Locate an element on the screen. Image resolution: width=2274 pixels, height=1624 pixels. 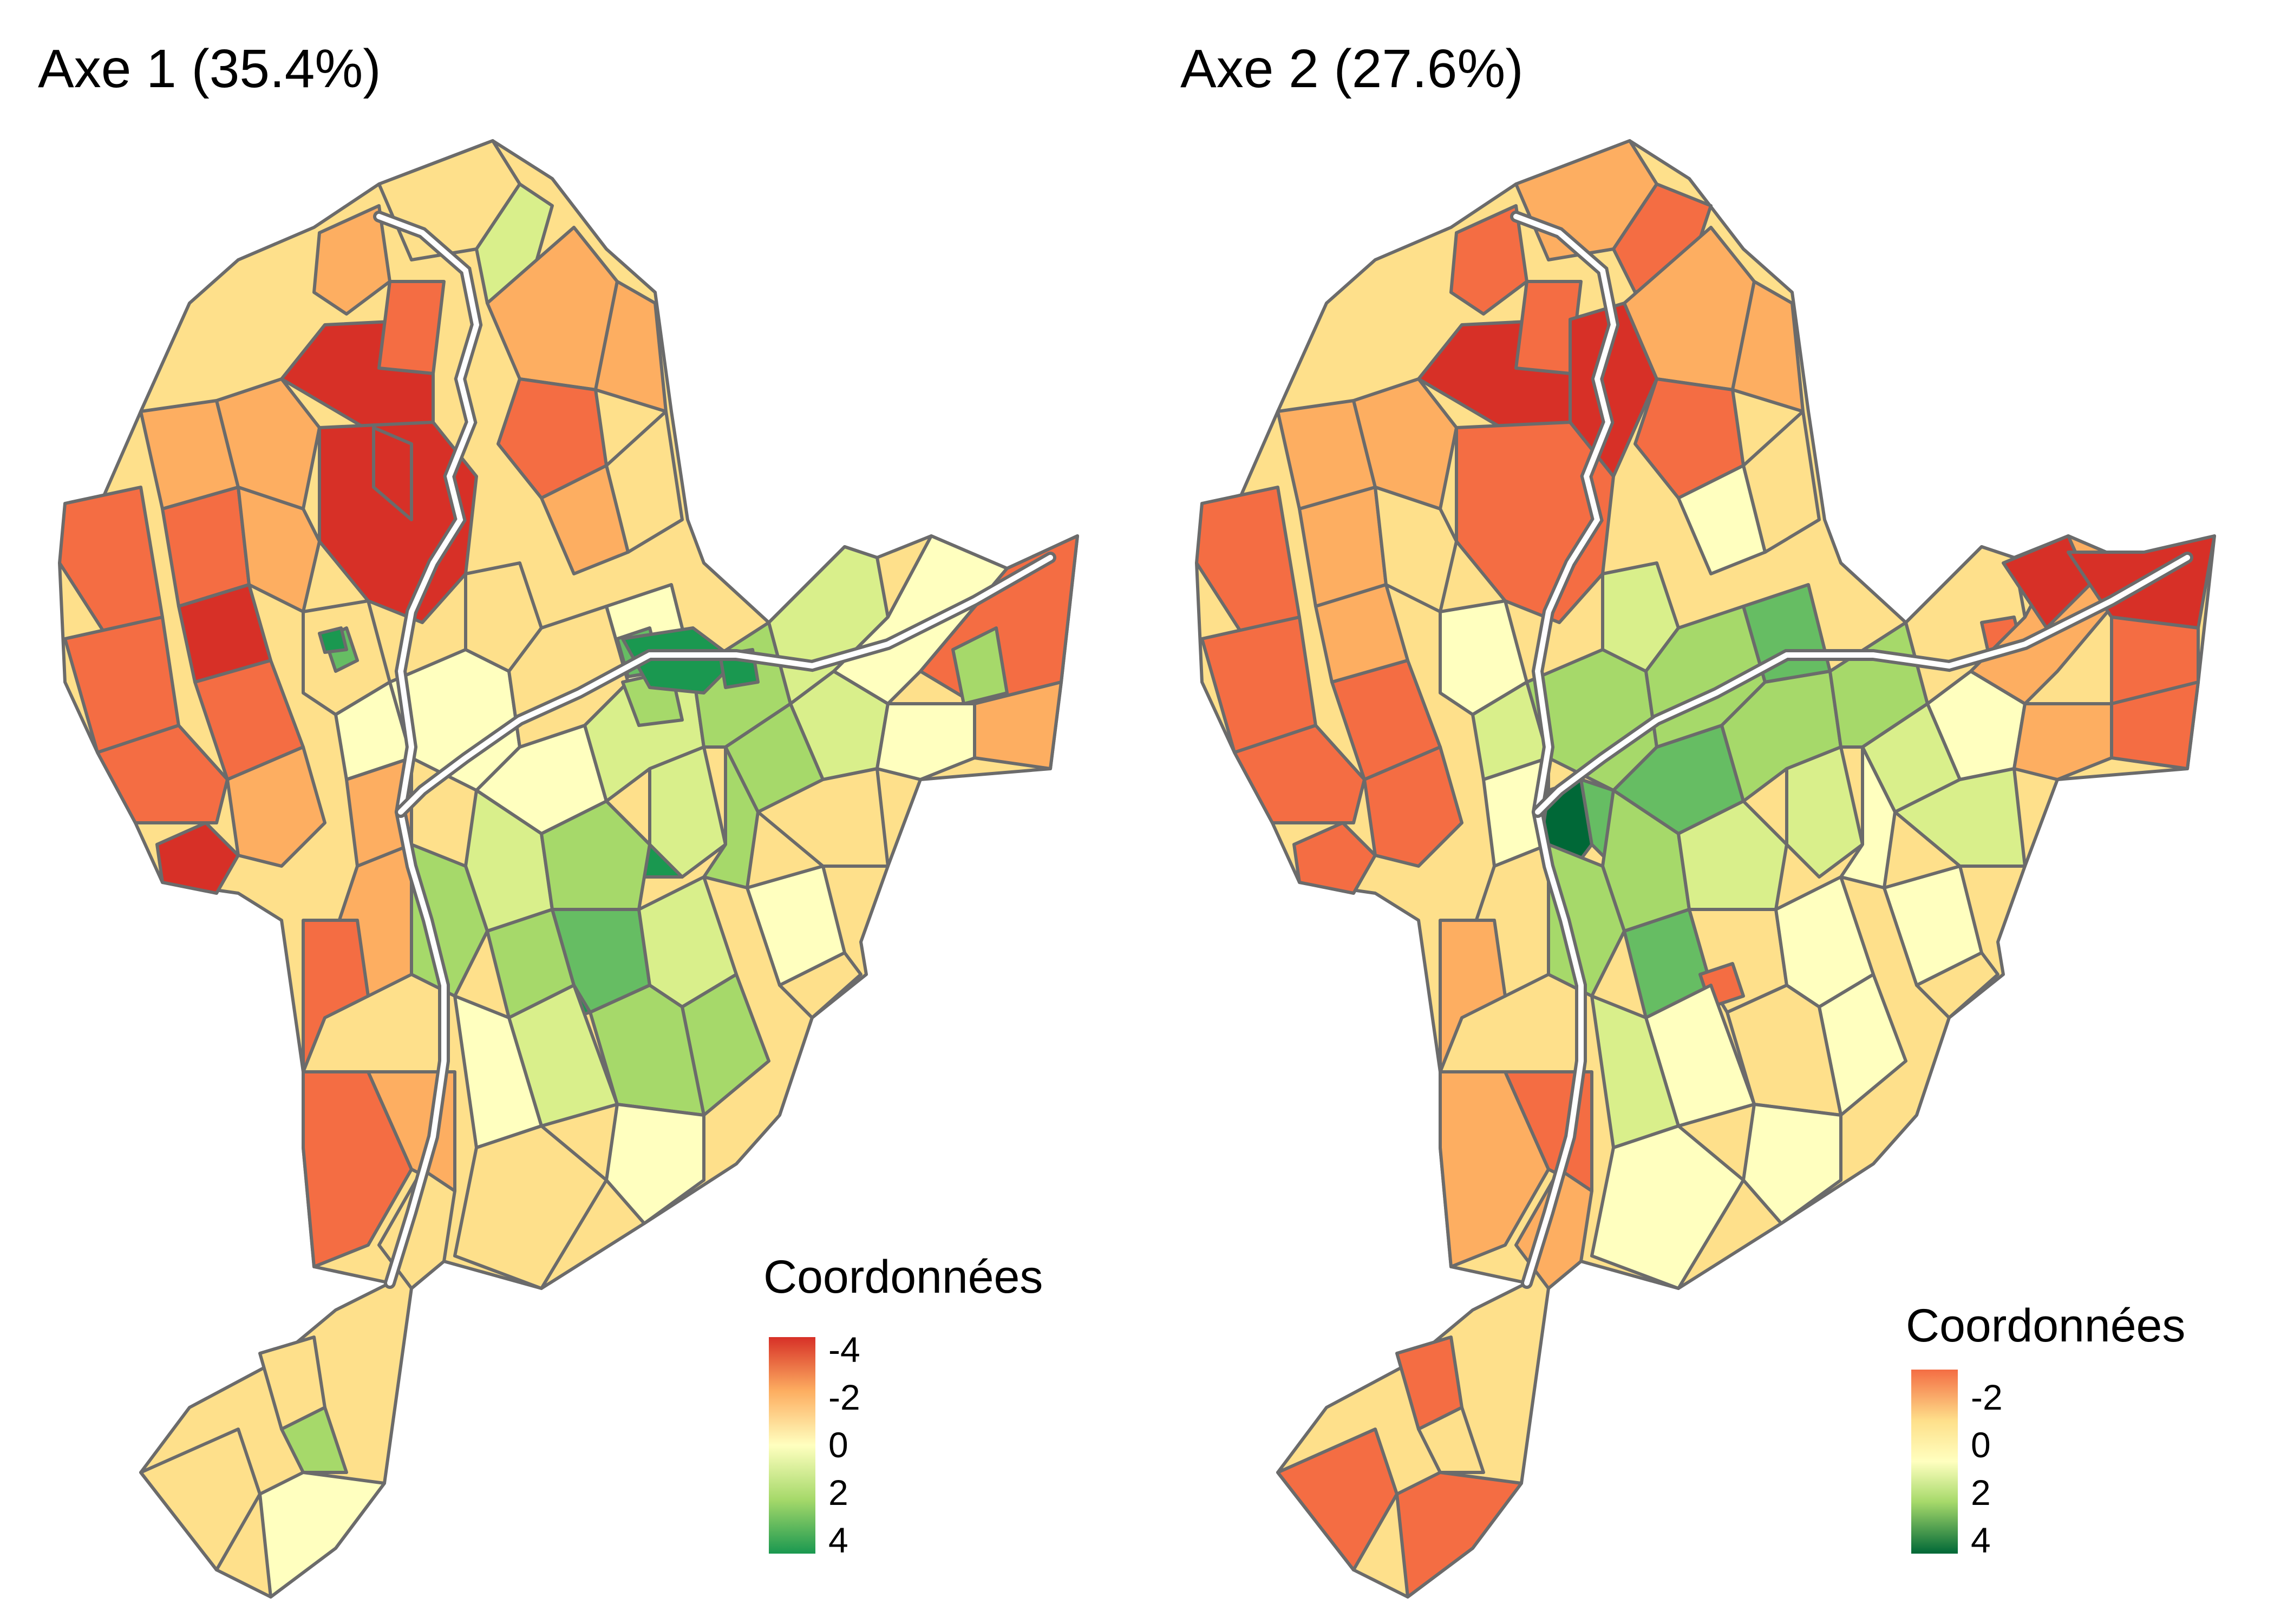
legend-colorbar-axe1 is located at coordinates (792, 1445).